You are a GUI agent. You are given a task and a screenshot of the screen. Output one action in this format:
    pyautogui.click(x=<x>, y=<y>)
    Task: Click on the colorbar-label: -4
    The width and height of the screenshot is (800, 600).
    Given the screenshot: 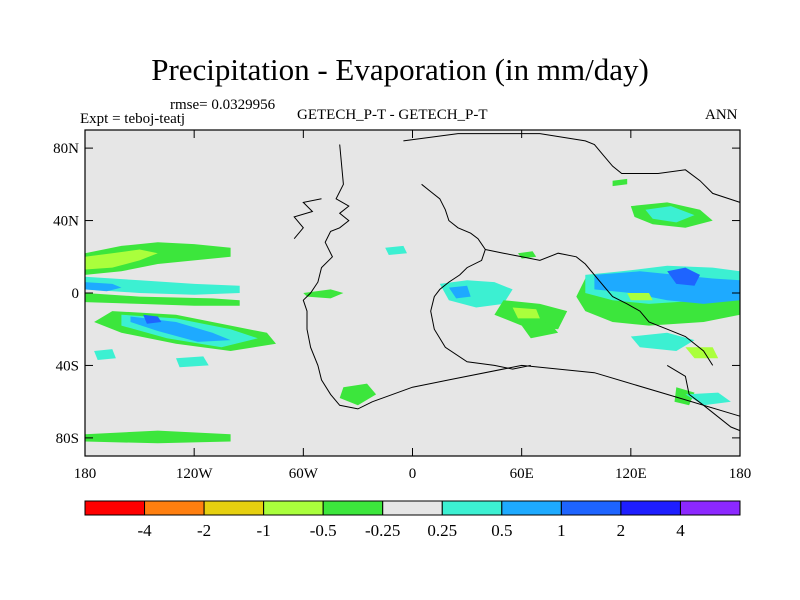 What is the action you would take?
    pyautogui.click(x=144, y=530)
    